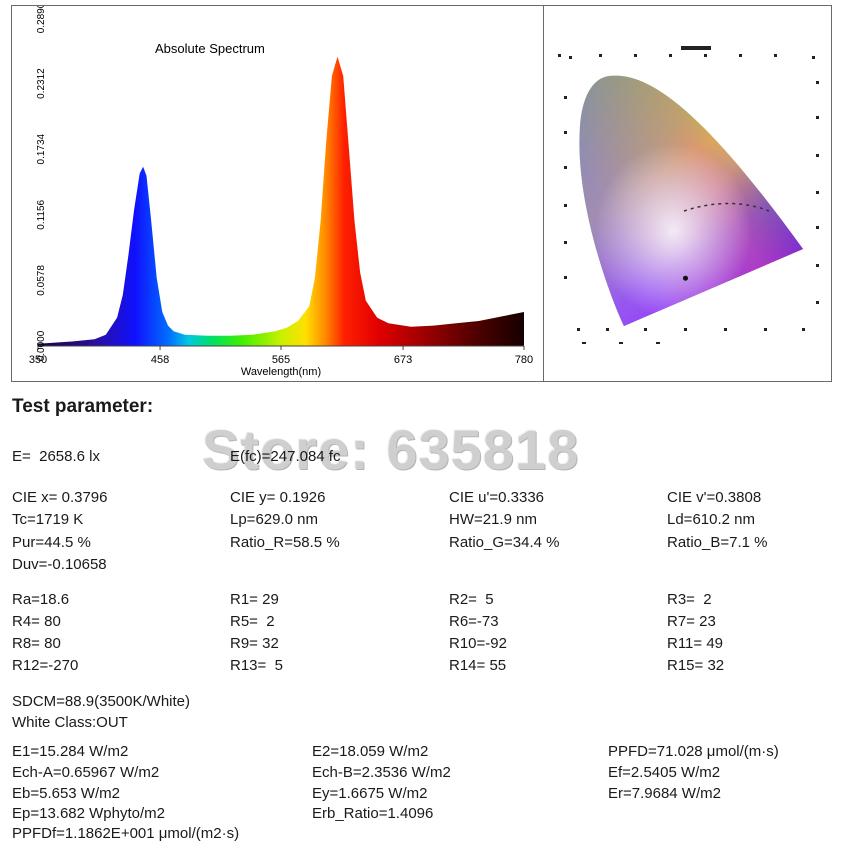 This screenshot has height=850, width=850. Describe the element at coordinates (48, 519) in the screenshot. I see `param-tc: Tc=1719 K` at that location.